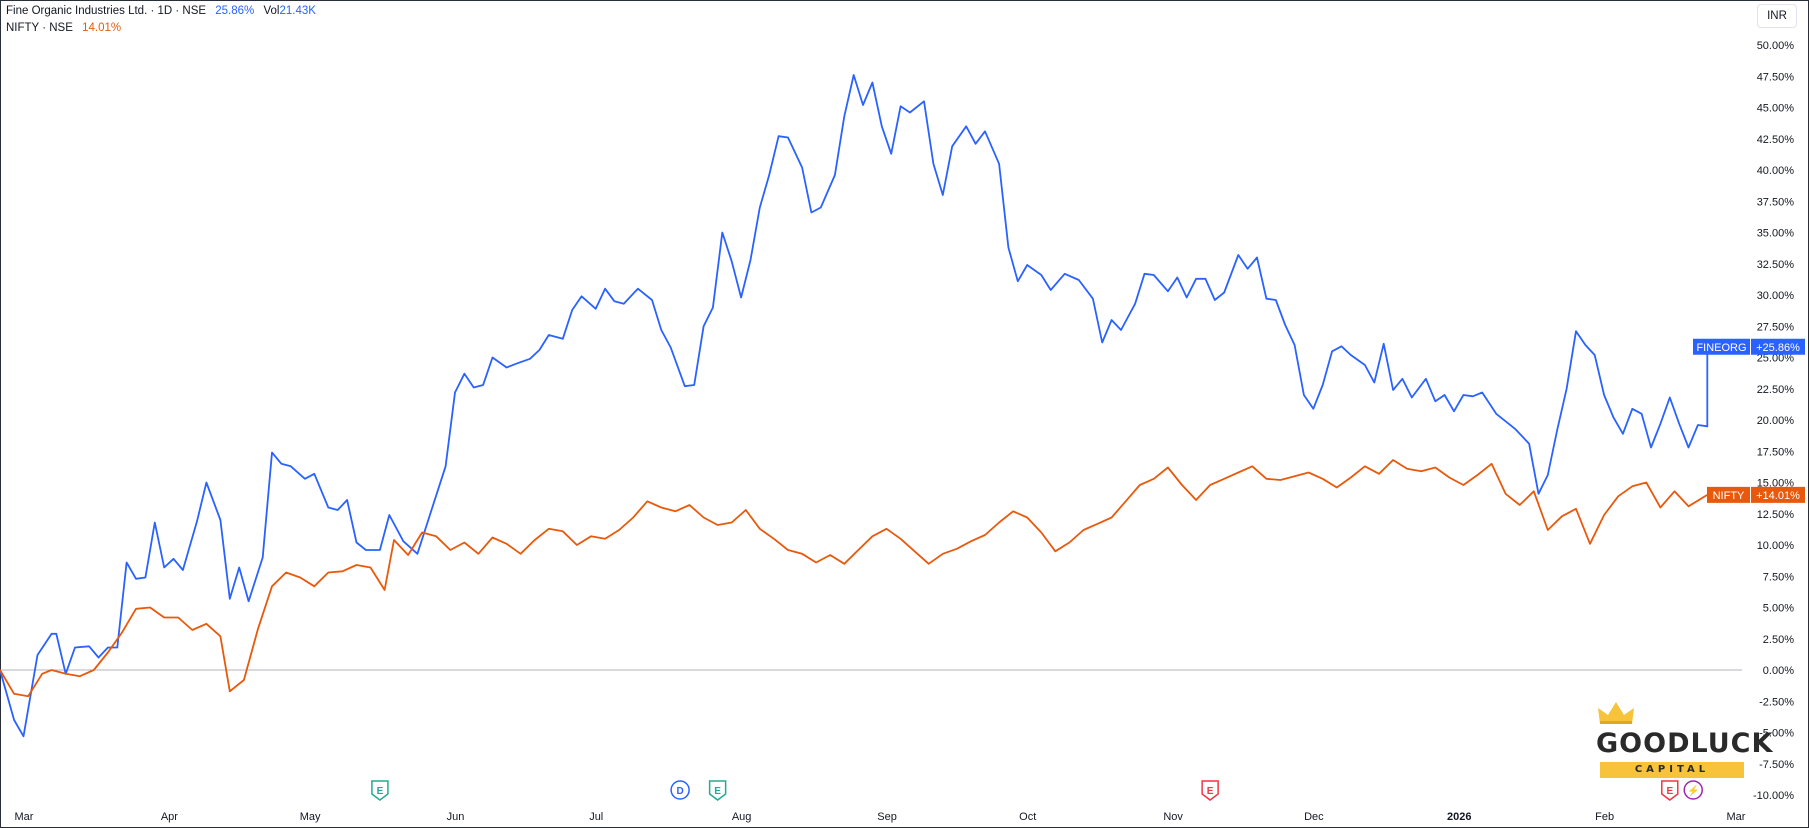 The image size is (1809, 828). What do you see at coordinates (596, 817) in the screenshot?
I see `x-tick-label: Jul` at bounding box center [596, 817].